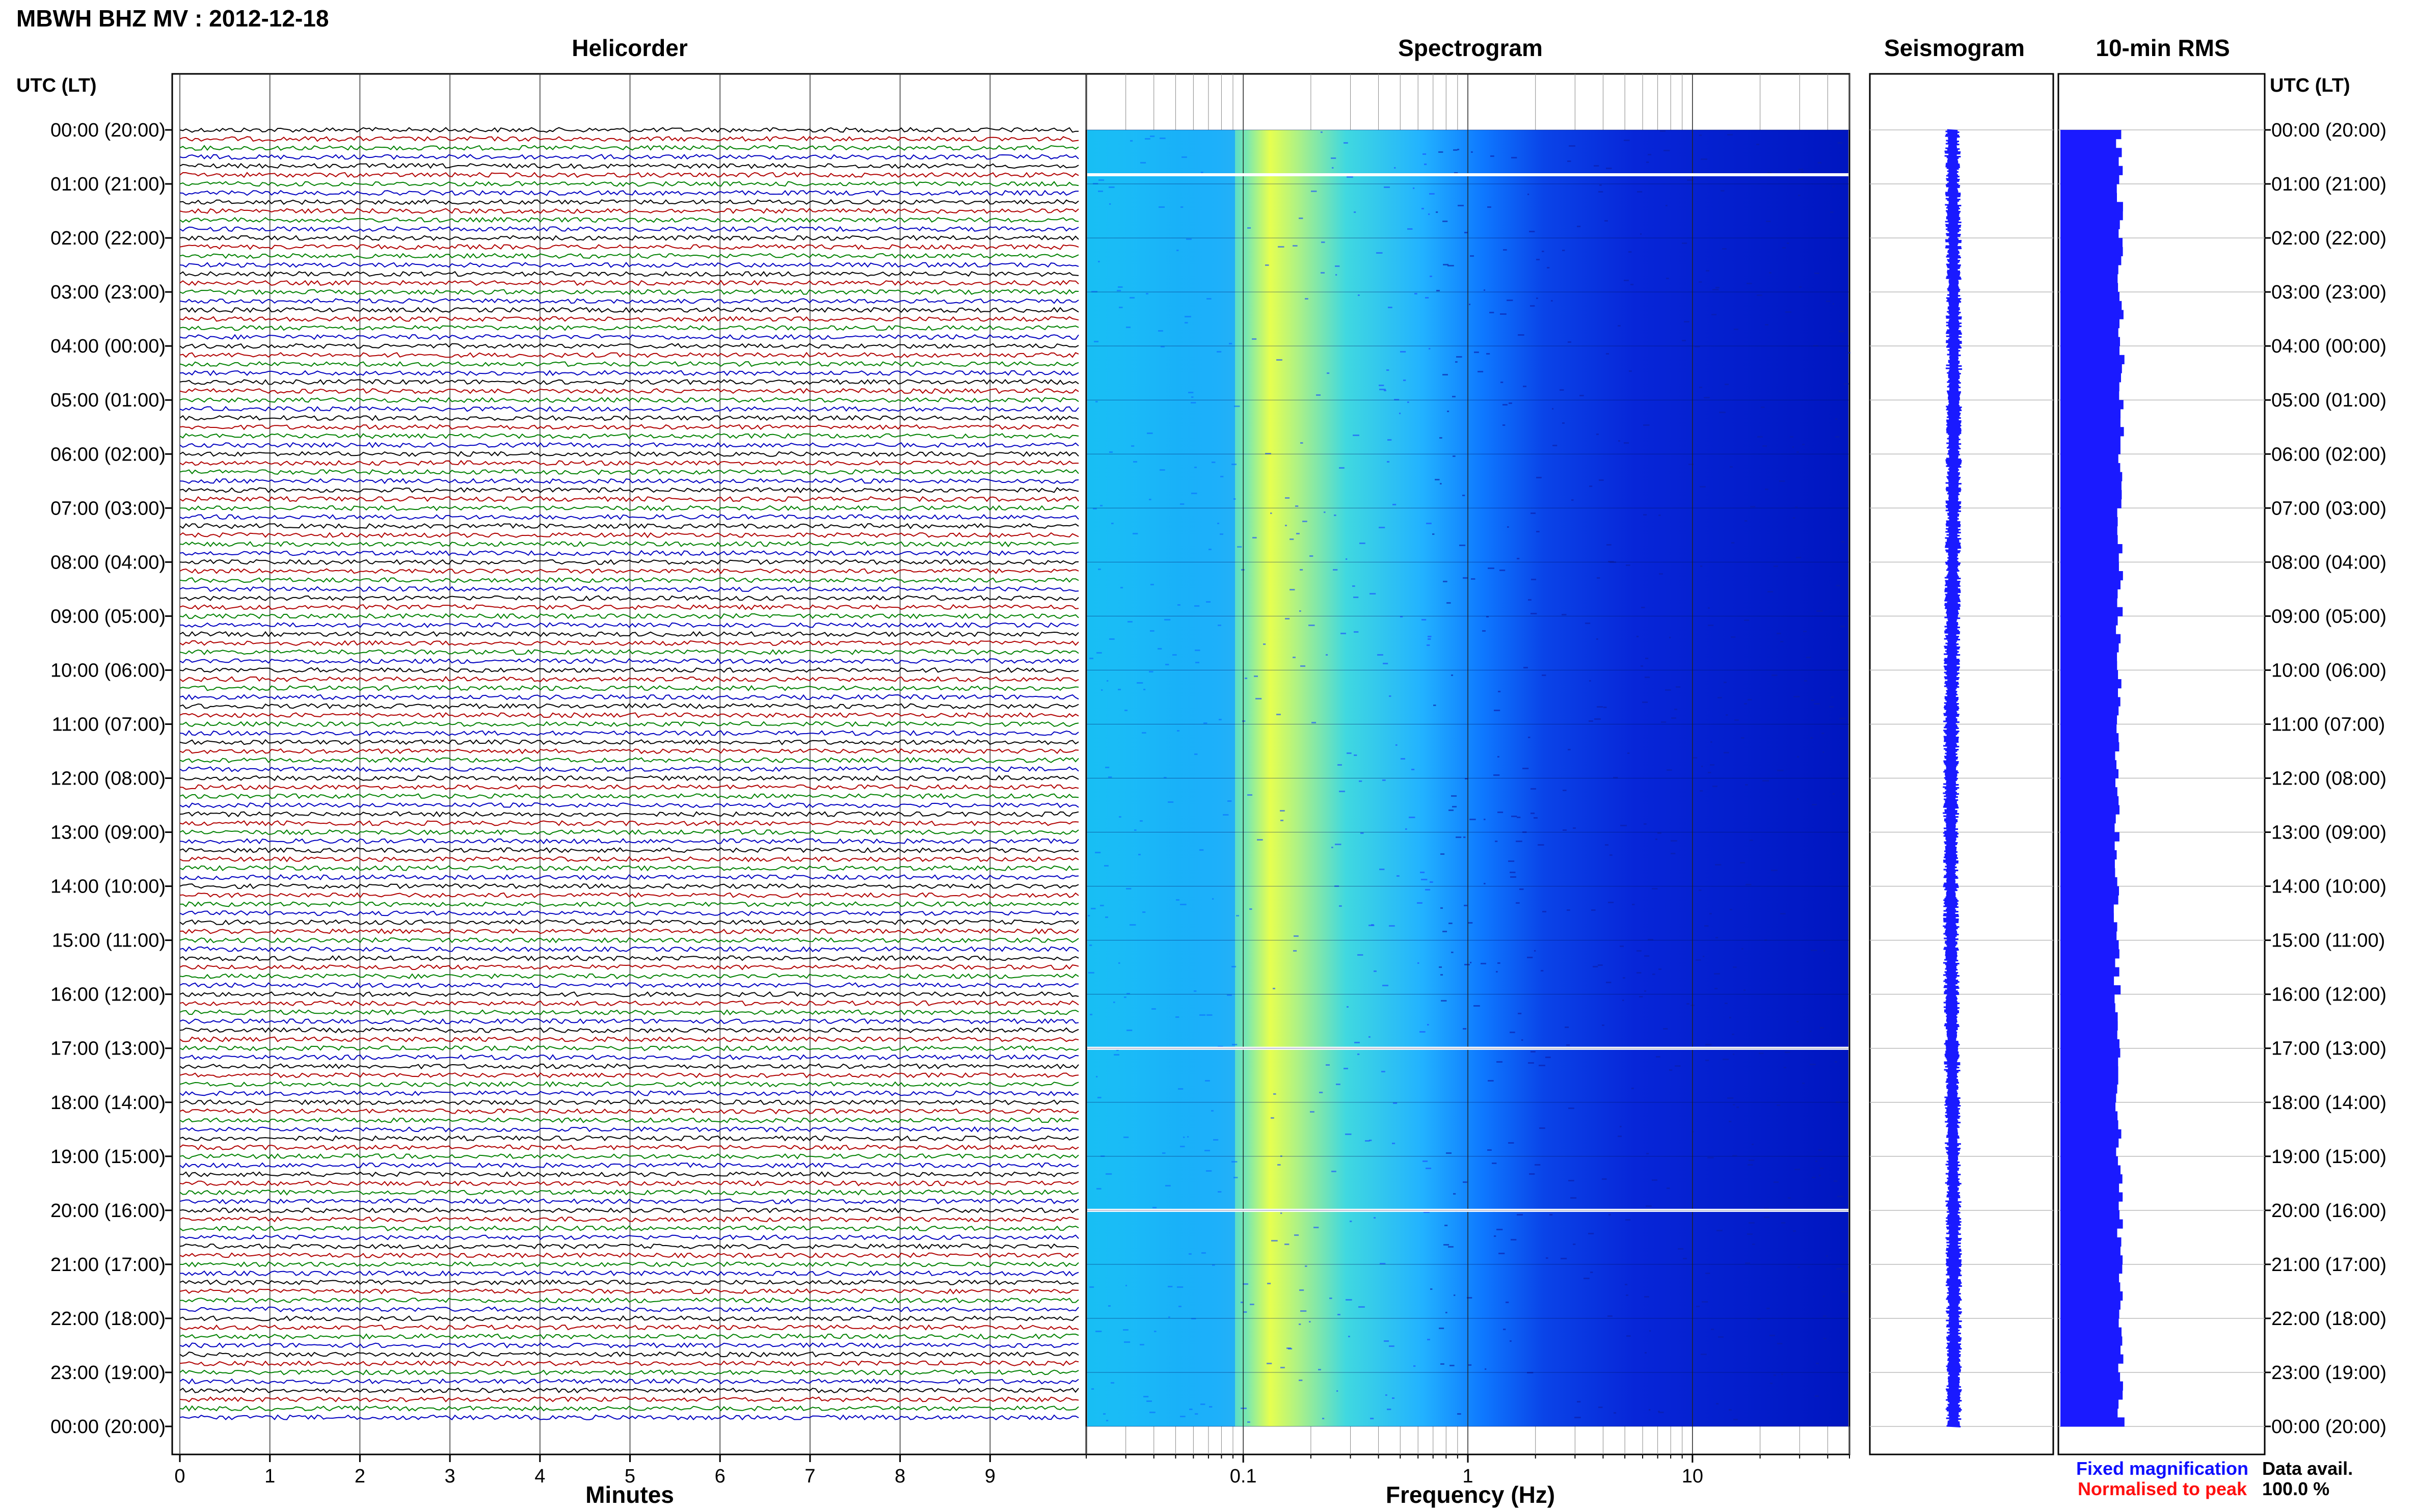  Describe the element at coordinates (2161, 764) in the screenshot. I see `rms-panel` at that location.